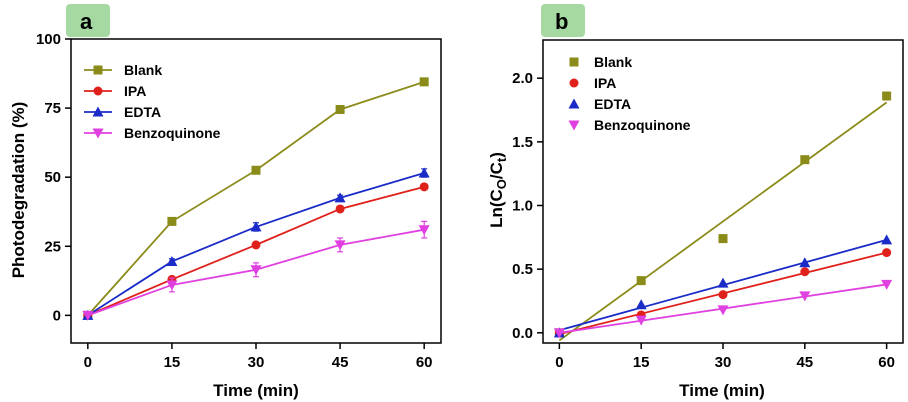 The height and width of the screenshot is (402, 908). What do you see at coordinates (498, 190) in the screenshot?
I see `panel-b-y-axis-label: Ln(CO/Ct)` at bounding box center [498, 190].